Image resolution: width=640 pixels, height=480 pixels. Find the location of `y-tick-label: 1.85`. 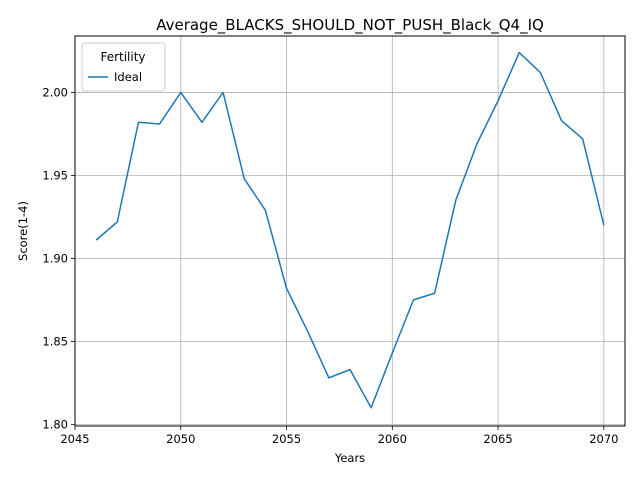

y-tick-label: 1.85 is located at coordinates (55, 341).